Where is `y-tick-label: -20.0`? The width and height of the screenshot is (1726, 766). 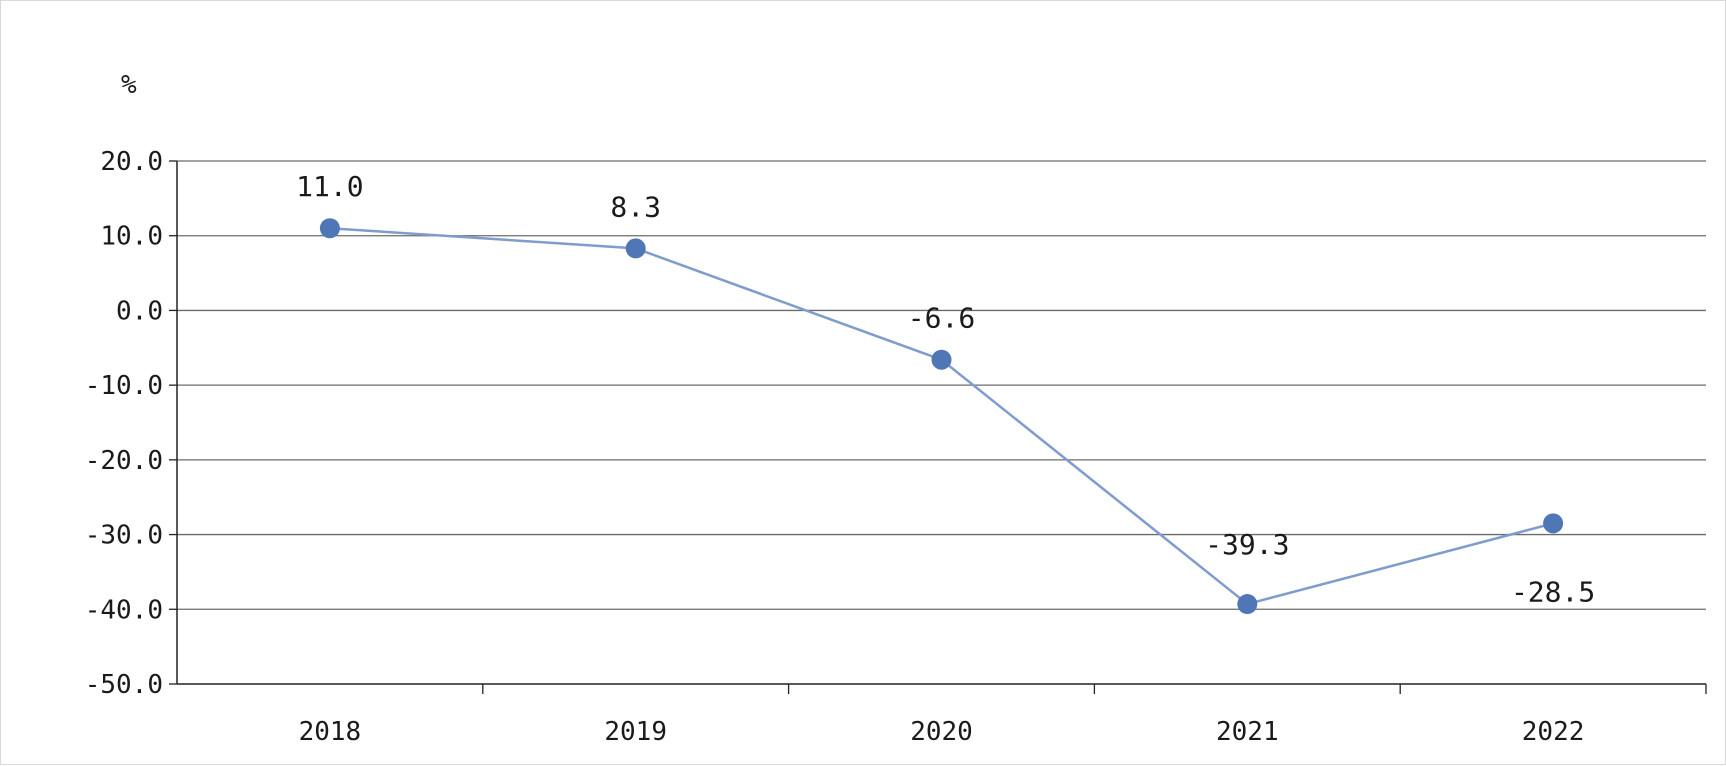 y-tick-label: -20.0 is located at coordinates (124, 461).